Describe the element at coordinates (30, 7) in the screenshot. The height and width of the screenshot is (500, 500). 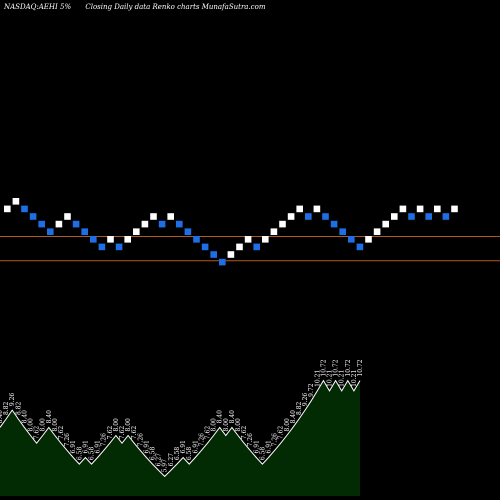
I see `ticker-symbol: NASDAQ:AEHI` at that location.